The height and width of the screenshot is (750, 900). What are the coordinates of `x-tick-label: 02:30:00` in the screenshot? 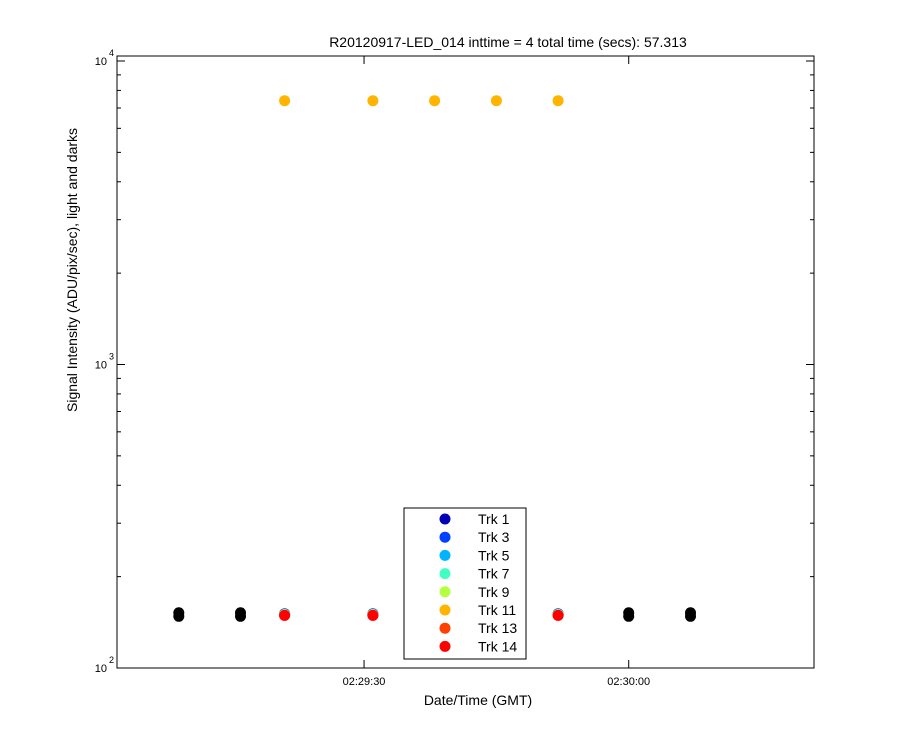 It's located at (628, 682).